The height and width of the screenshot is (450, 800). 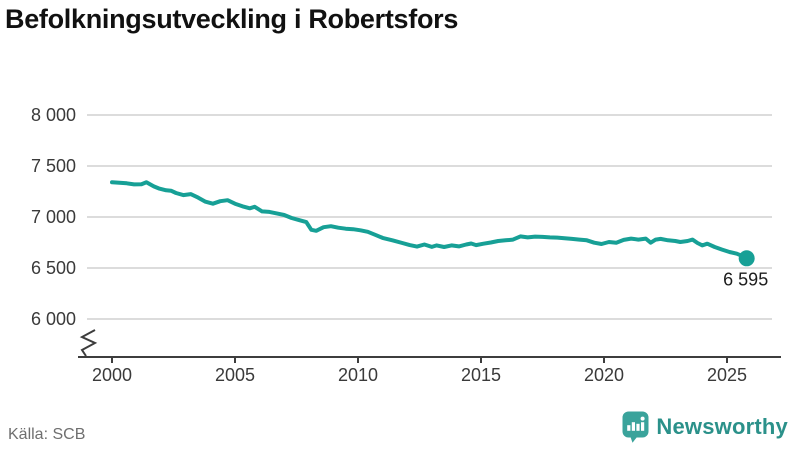 I want to click on x-tick-label: 2005, so click(x=235, y=375).